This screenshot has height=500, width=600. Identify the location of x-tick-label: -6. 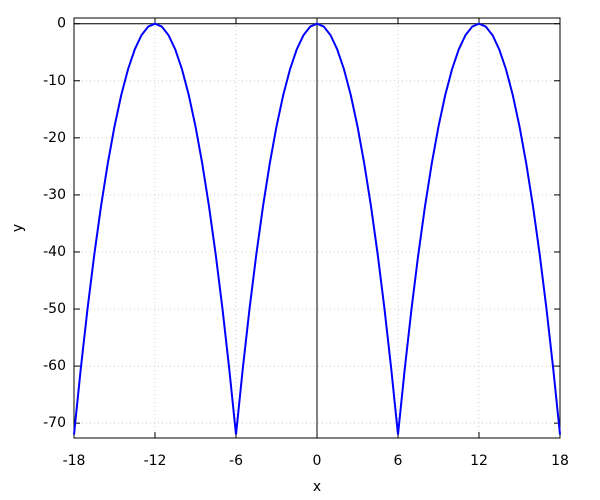
(236, 461).